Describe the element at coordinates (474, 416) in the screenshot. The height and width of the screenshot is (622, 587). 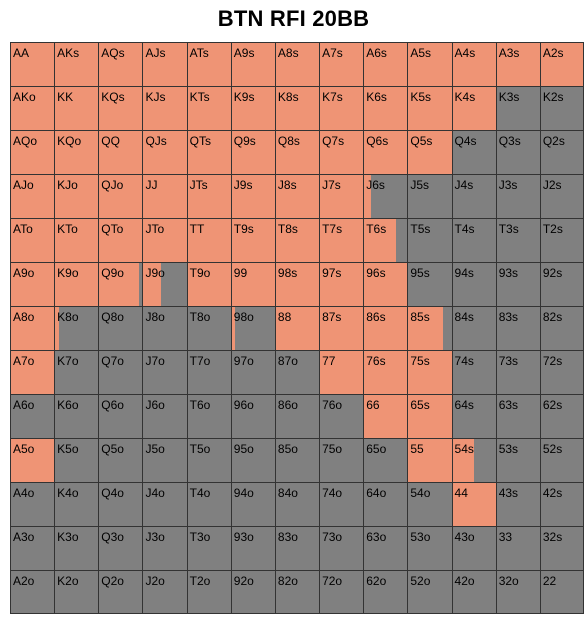
I see `hand-cell-64s: 64s` at that location.